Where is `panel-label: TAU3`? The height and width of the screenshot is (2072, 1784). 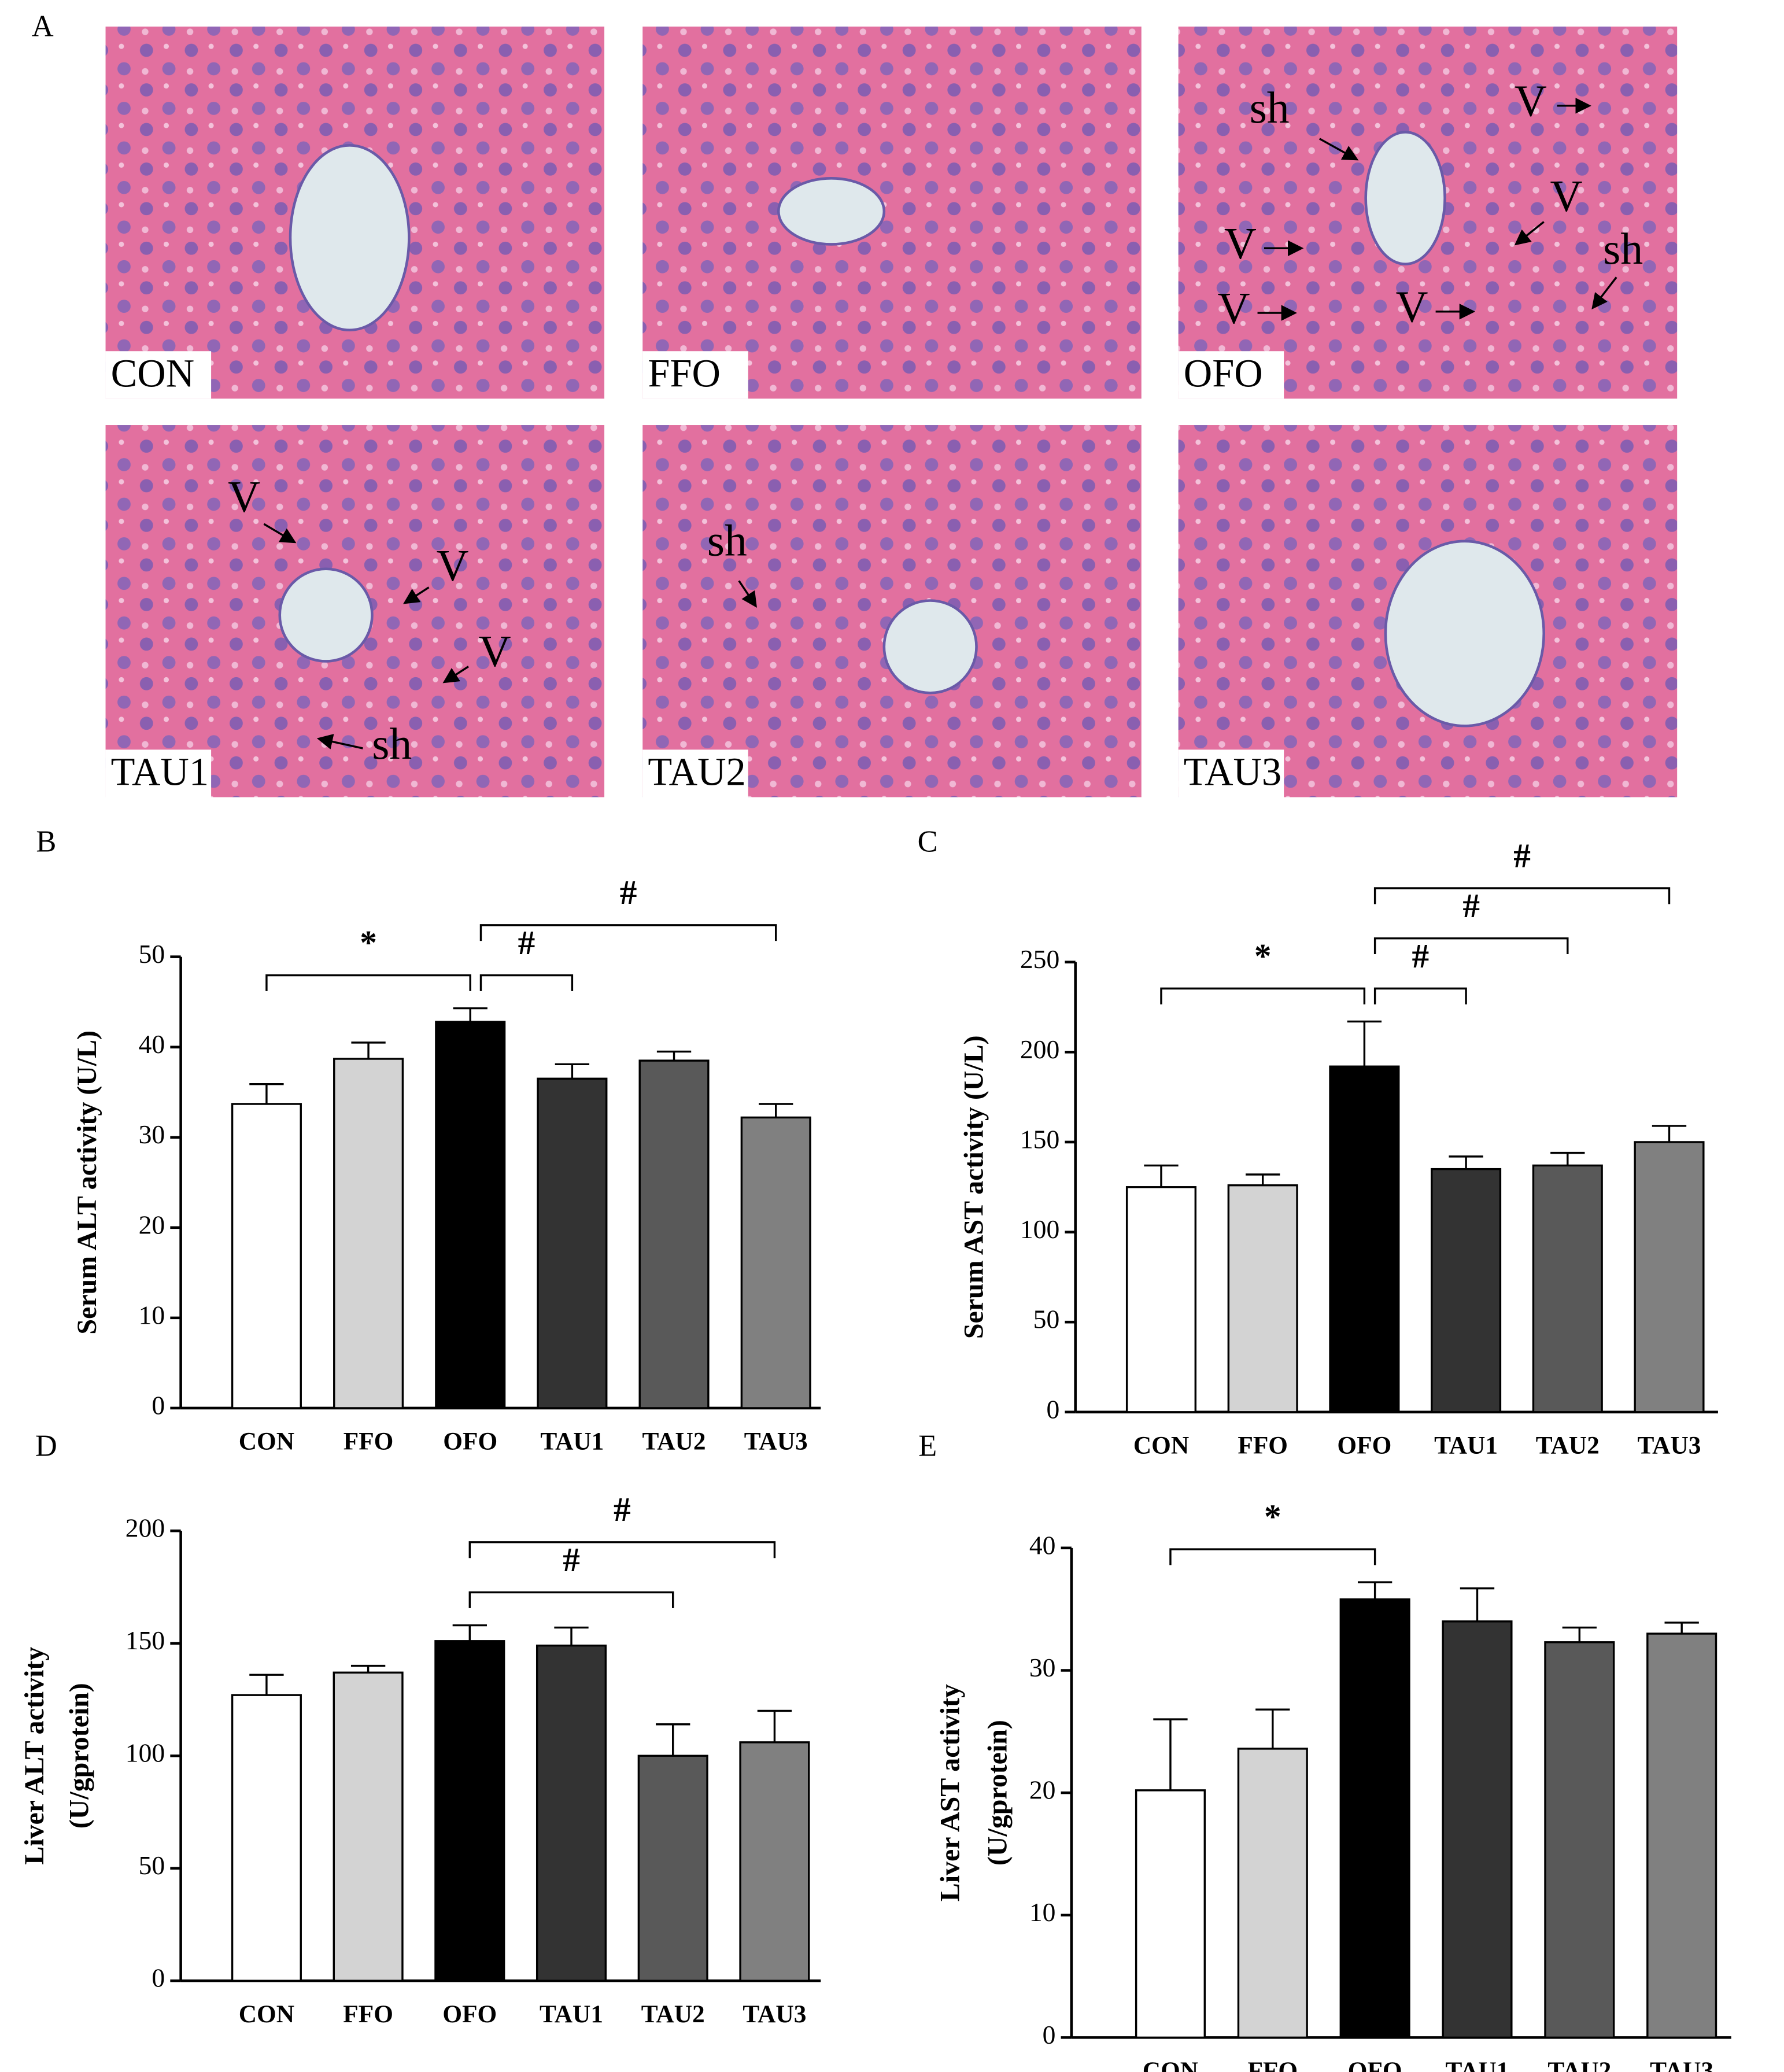
panel-label: TAU3 is located at coordinates (1232, 772).